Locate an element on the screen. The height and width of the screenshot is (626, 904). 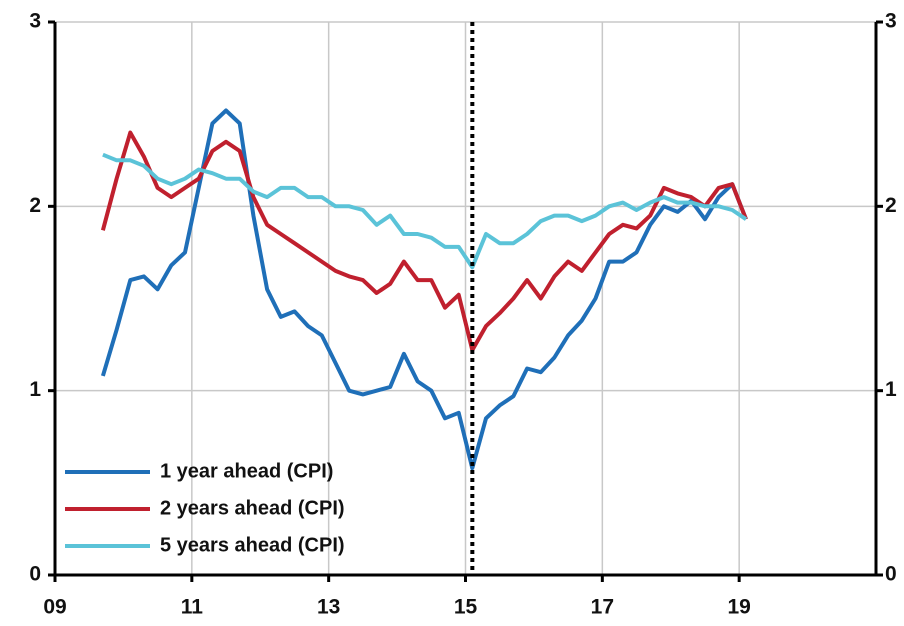
x-tick-label: 19 is located at coordinates (738, 607).